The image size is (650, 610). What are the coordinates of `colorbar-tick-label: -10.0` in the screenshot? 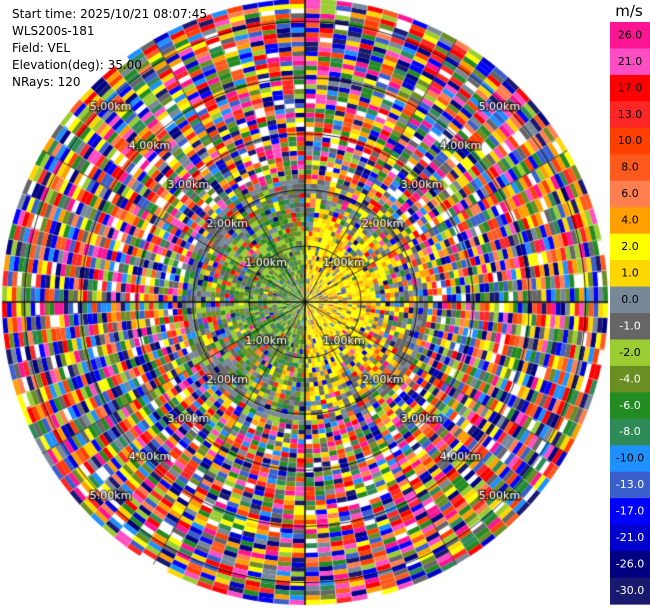 It's located at (630, 458).